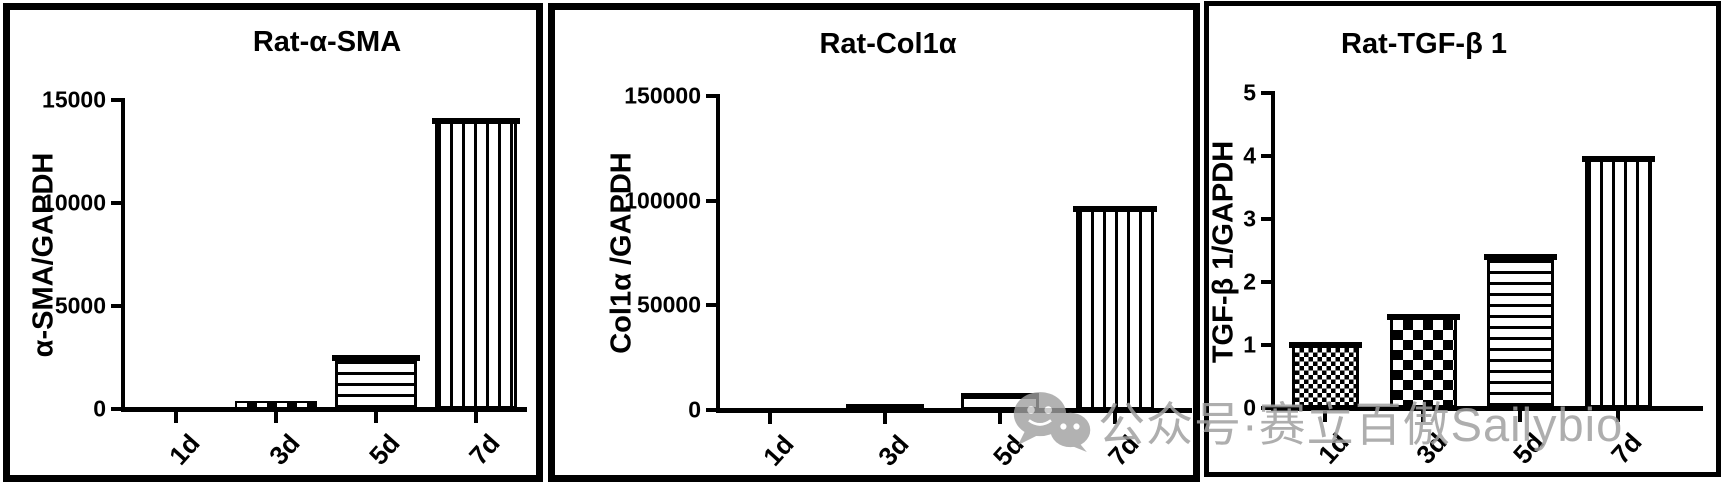  I want to click on chart3-x-axis, so click(1487, 408).